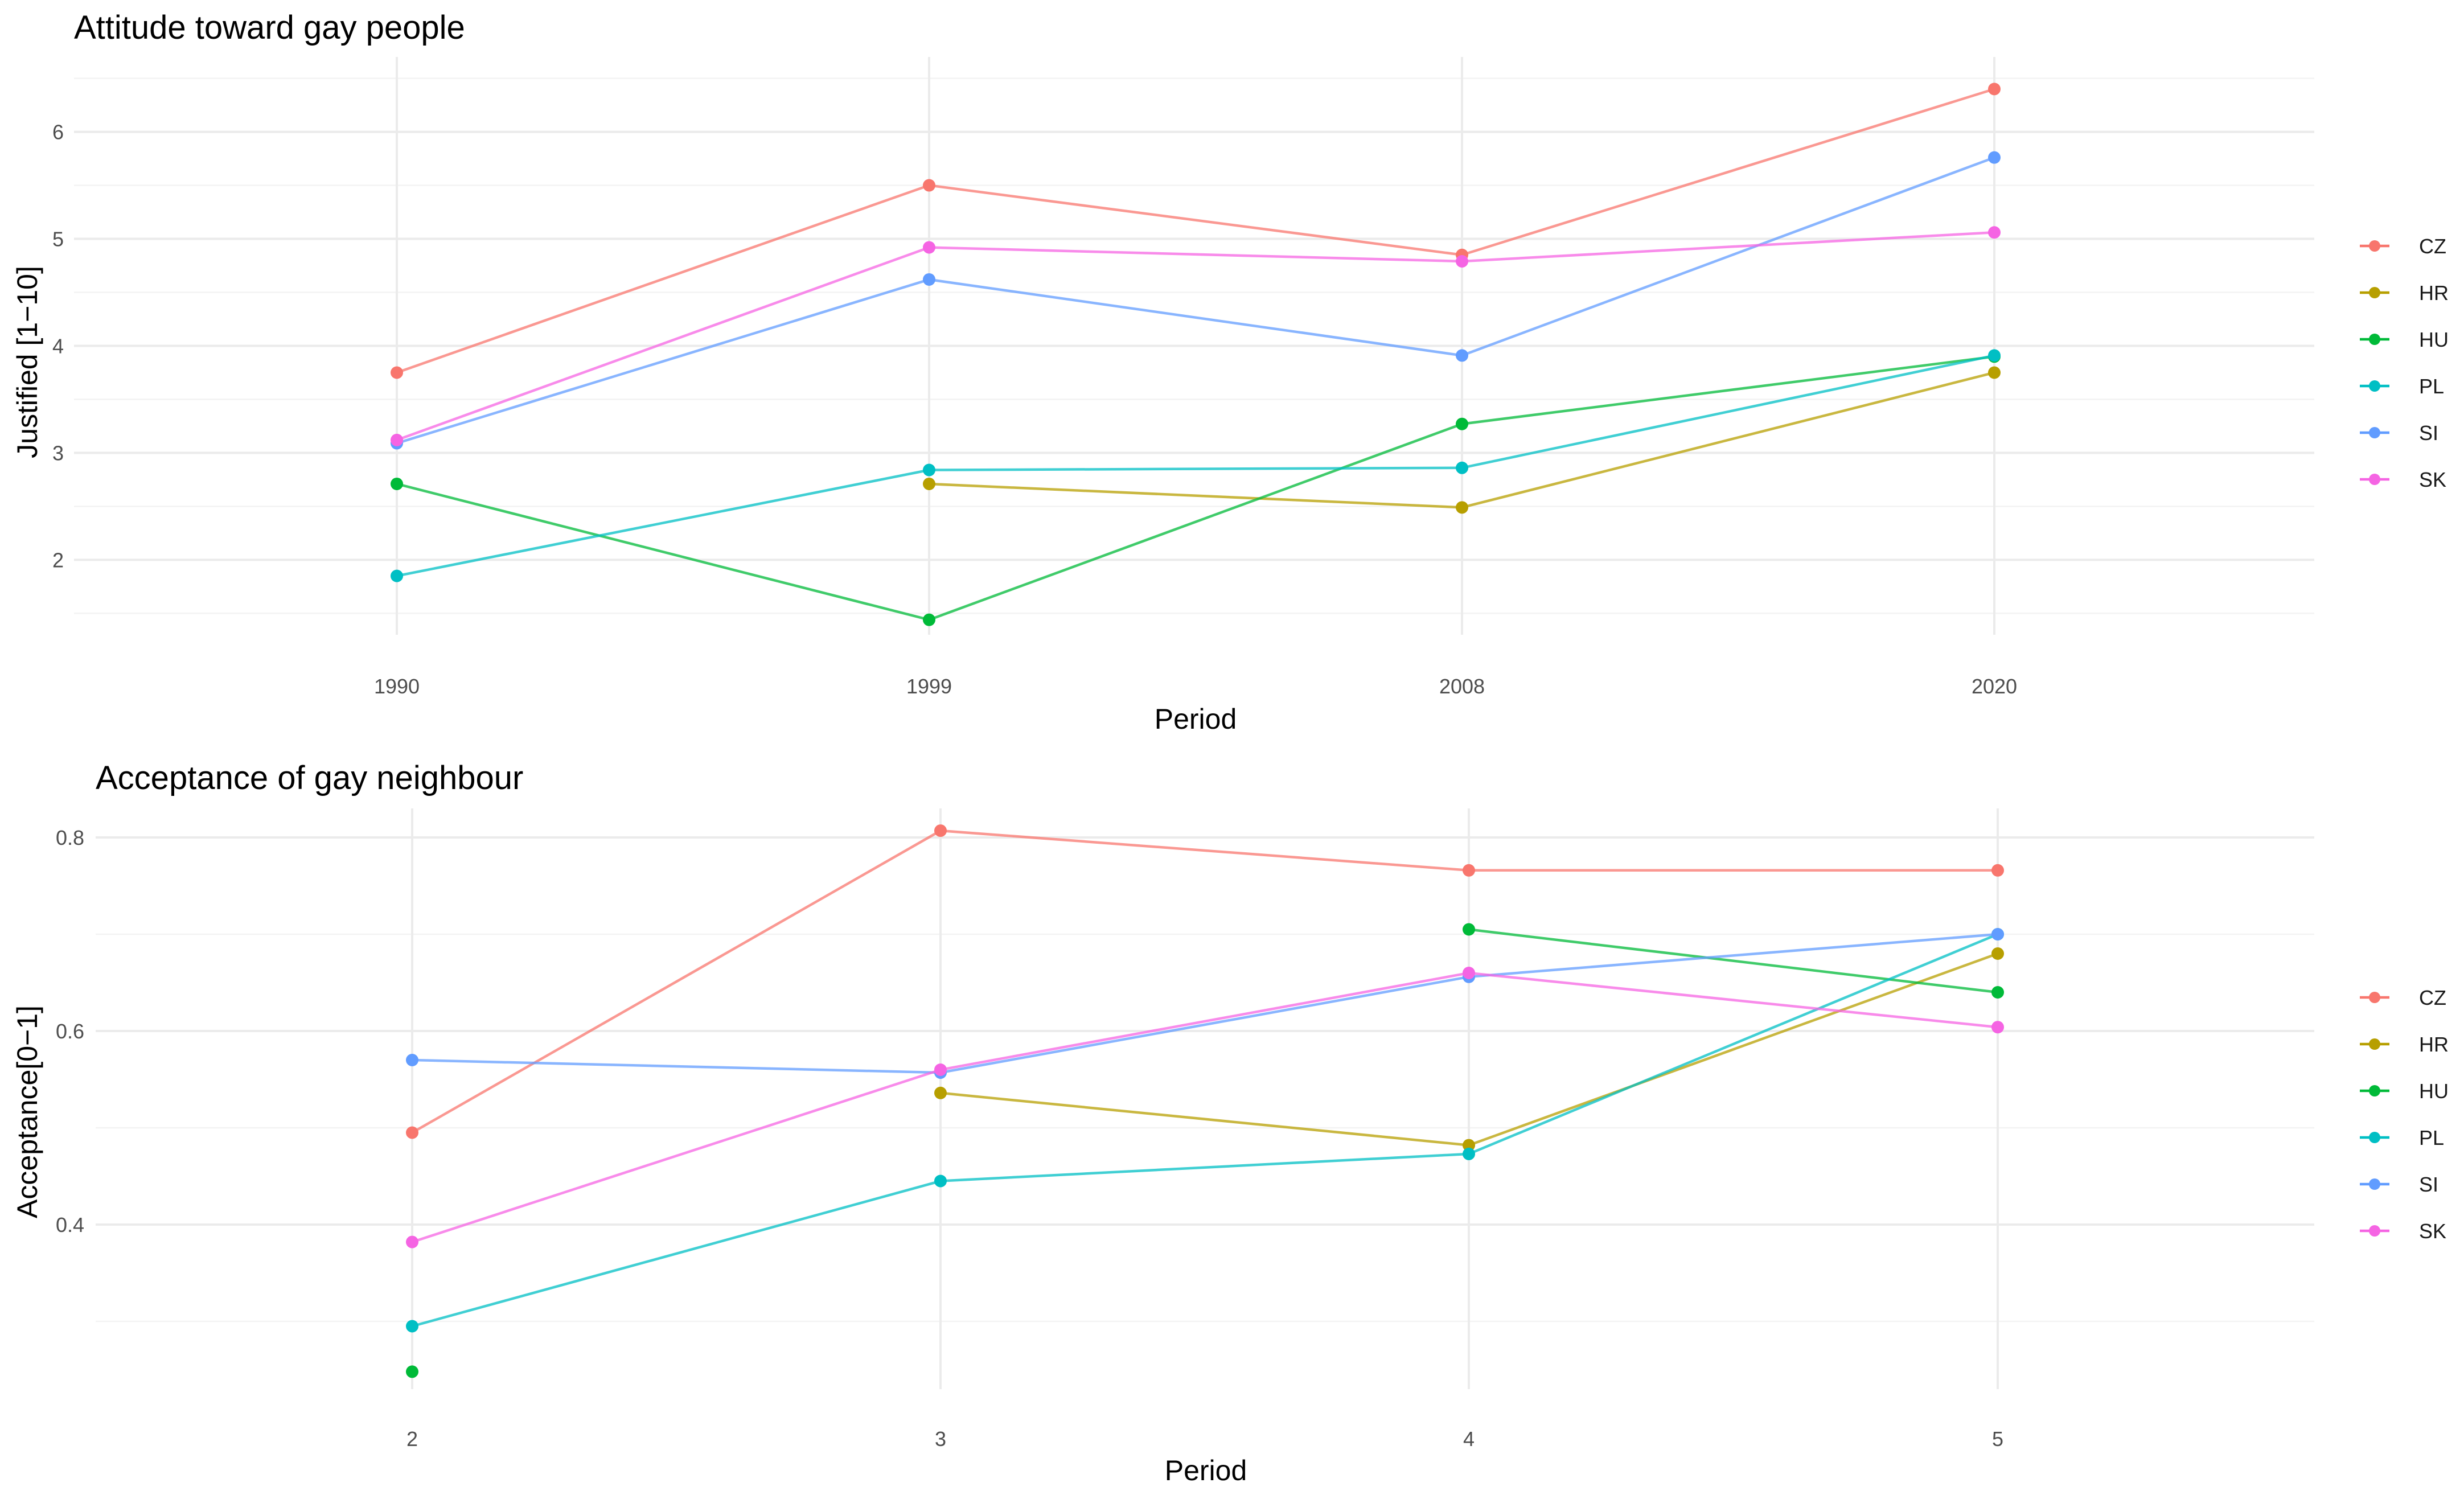 This screenshot has height=1495, width=2464. Describe the element at coordinates (1462, 686) in the screenshot. I see `x-tick-label: 2008` at that location.